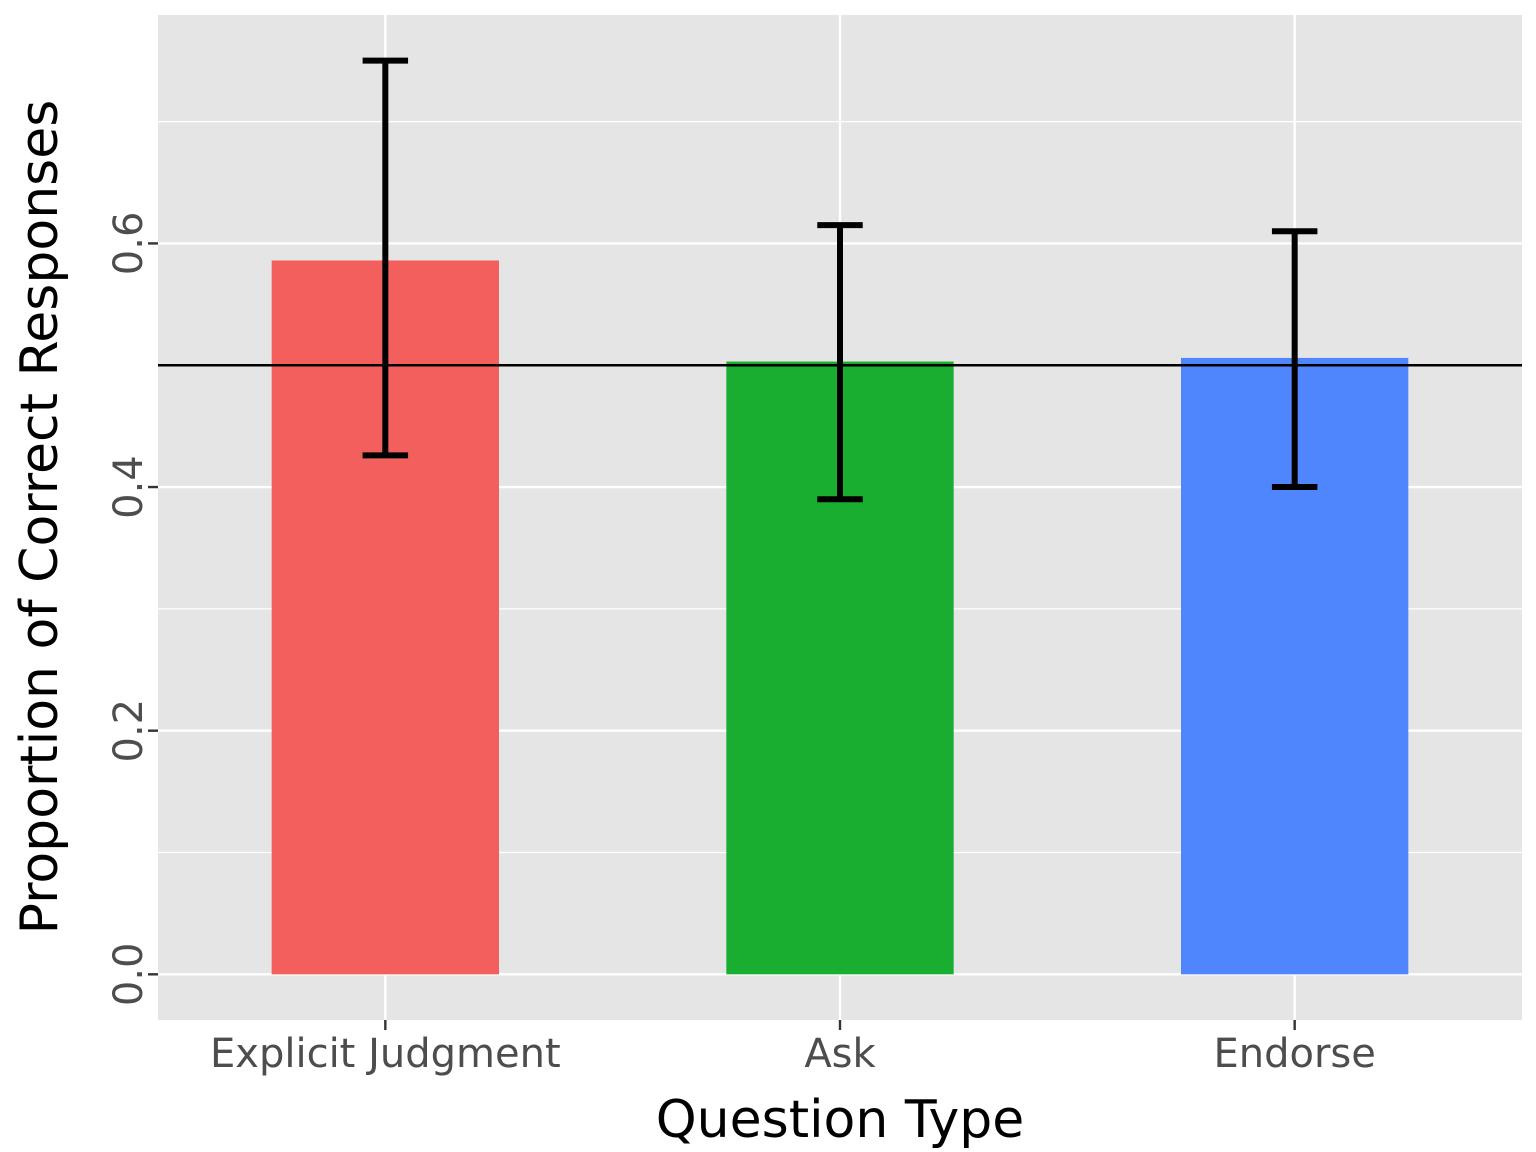 The image size is (1536, 1152). I want to click on x-tick-label: Ask, so click(840, 1054).